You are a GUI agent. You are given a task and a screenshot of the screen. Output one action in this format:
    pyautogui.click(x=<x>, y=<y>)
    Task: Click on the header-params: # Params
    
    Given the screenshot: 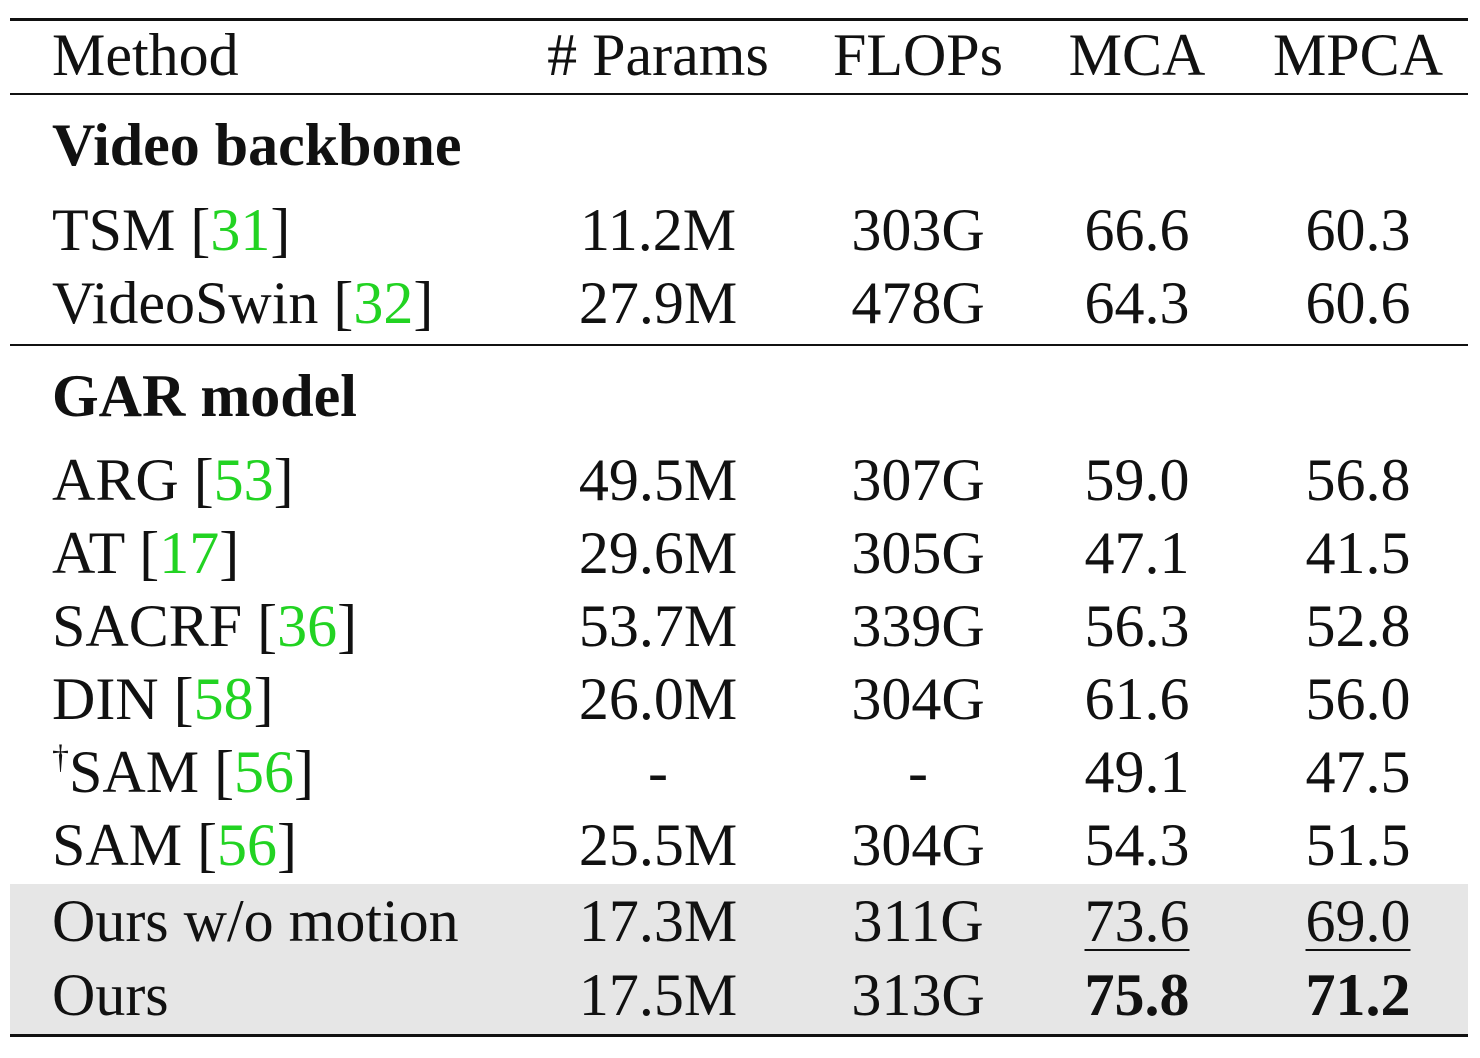 What is the action you would take?
    pyautogui.click(x=658, y=55)
    